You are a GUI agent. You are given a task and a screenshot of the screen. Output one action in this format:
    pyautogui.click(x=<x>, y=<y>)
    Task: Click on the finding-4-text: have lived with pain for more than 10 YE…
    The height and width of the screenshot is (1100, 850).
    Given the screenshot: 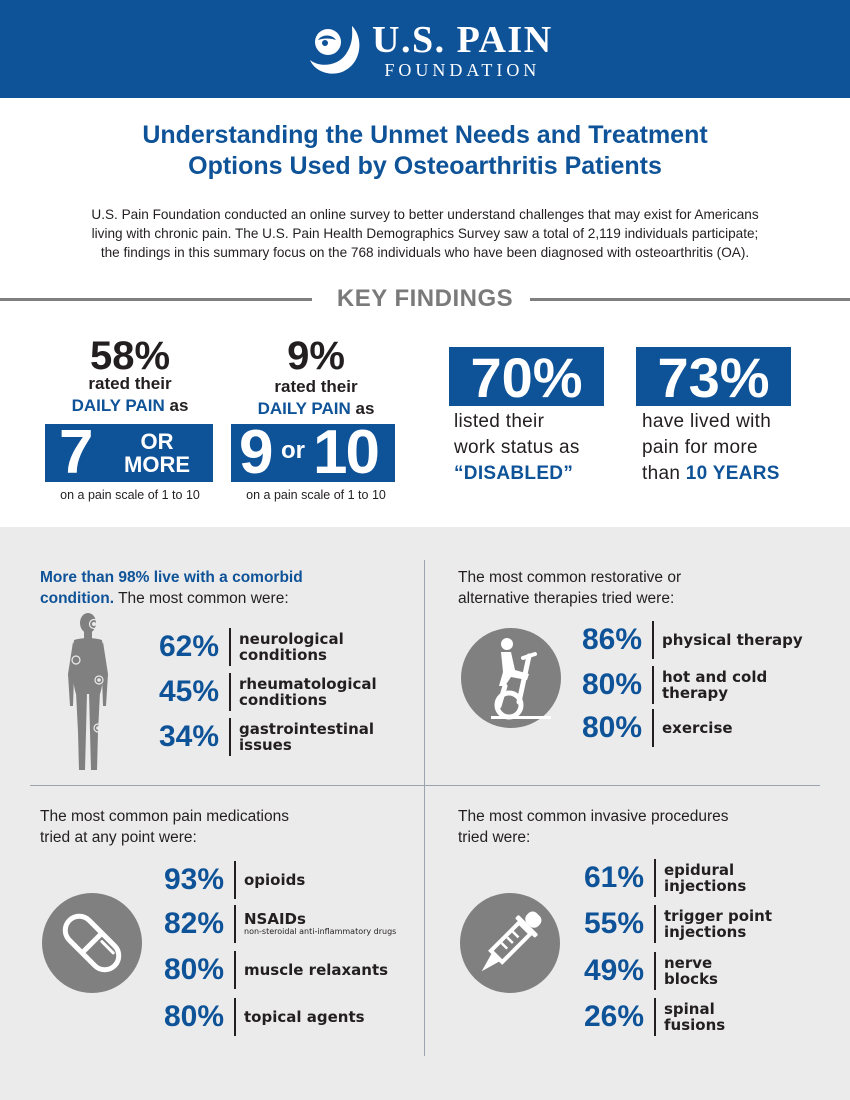 What is the action you would take?
    pyautogui.click(x=742, y=448)
    